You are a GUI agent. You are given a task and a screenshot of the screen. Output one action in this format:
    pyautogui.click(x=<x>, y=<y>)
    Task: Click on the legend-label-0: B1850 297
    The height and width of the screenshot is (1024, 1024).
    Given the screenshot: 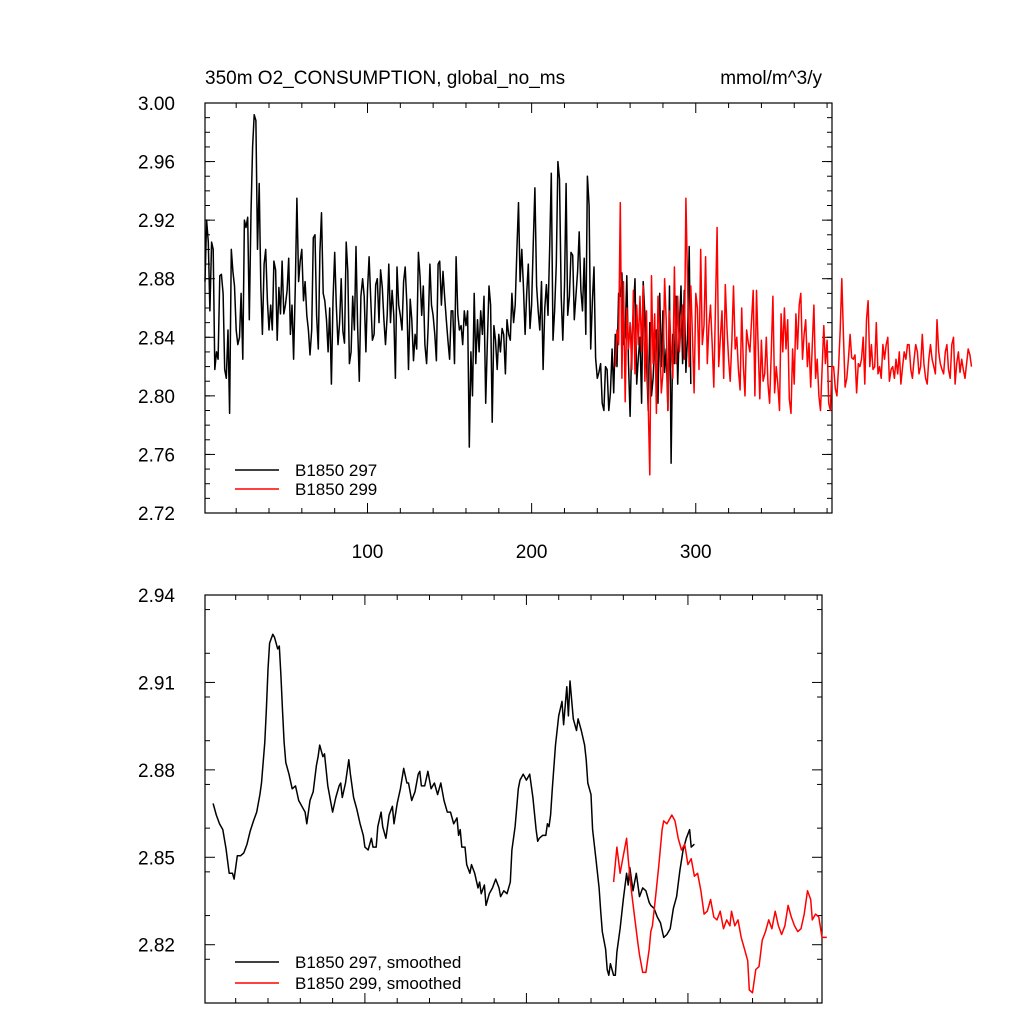 What is the action you would take?
    pyautogui.click(x=336, y=470)
    